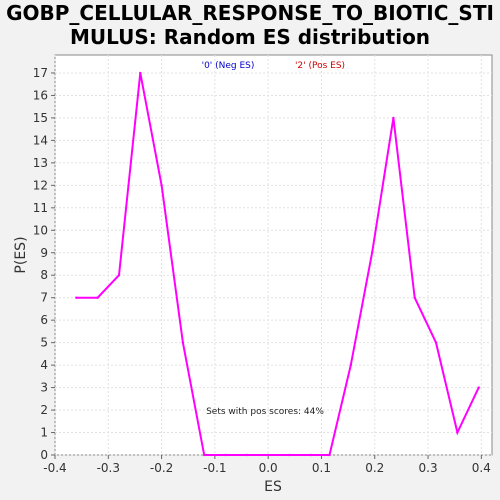 The image size is (500, 500). I want to click on x-tick-label: -0.4, so click(54, 468).